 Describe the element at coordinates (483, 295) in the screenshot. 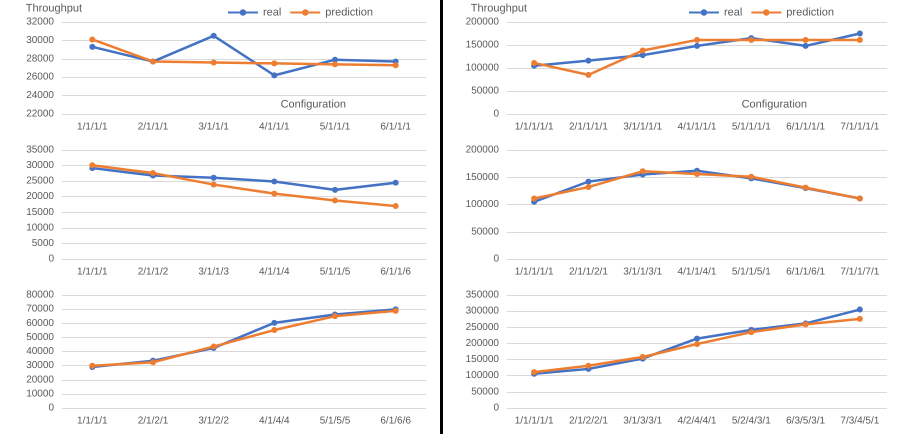

I see `y-tick-label: 350000` at that location.